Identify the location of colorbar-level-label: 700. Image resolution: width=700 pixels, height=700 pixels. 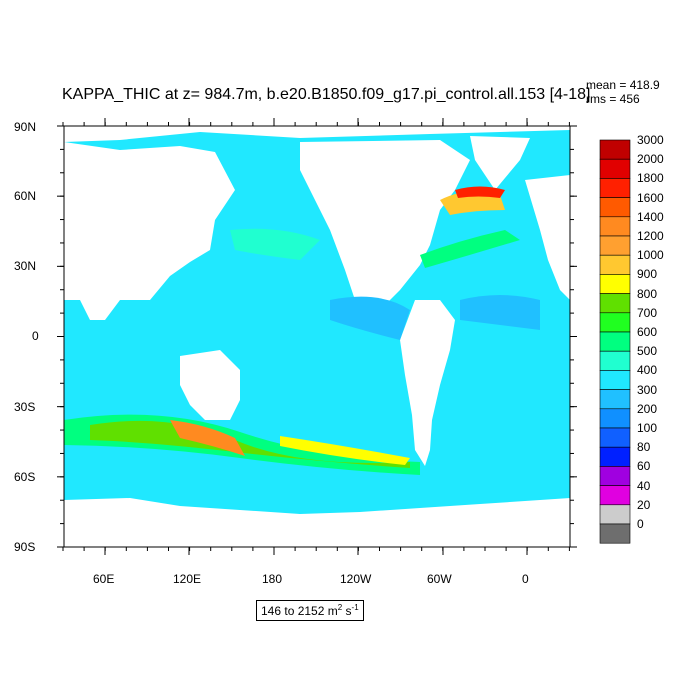
(647, 312).